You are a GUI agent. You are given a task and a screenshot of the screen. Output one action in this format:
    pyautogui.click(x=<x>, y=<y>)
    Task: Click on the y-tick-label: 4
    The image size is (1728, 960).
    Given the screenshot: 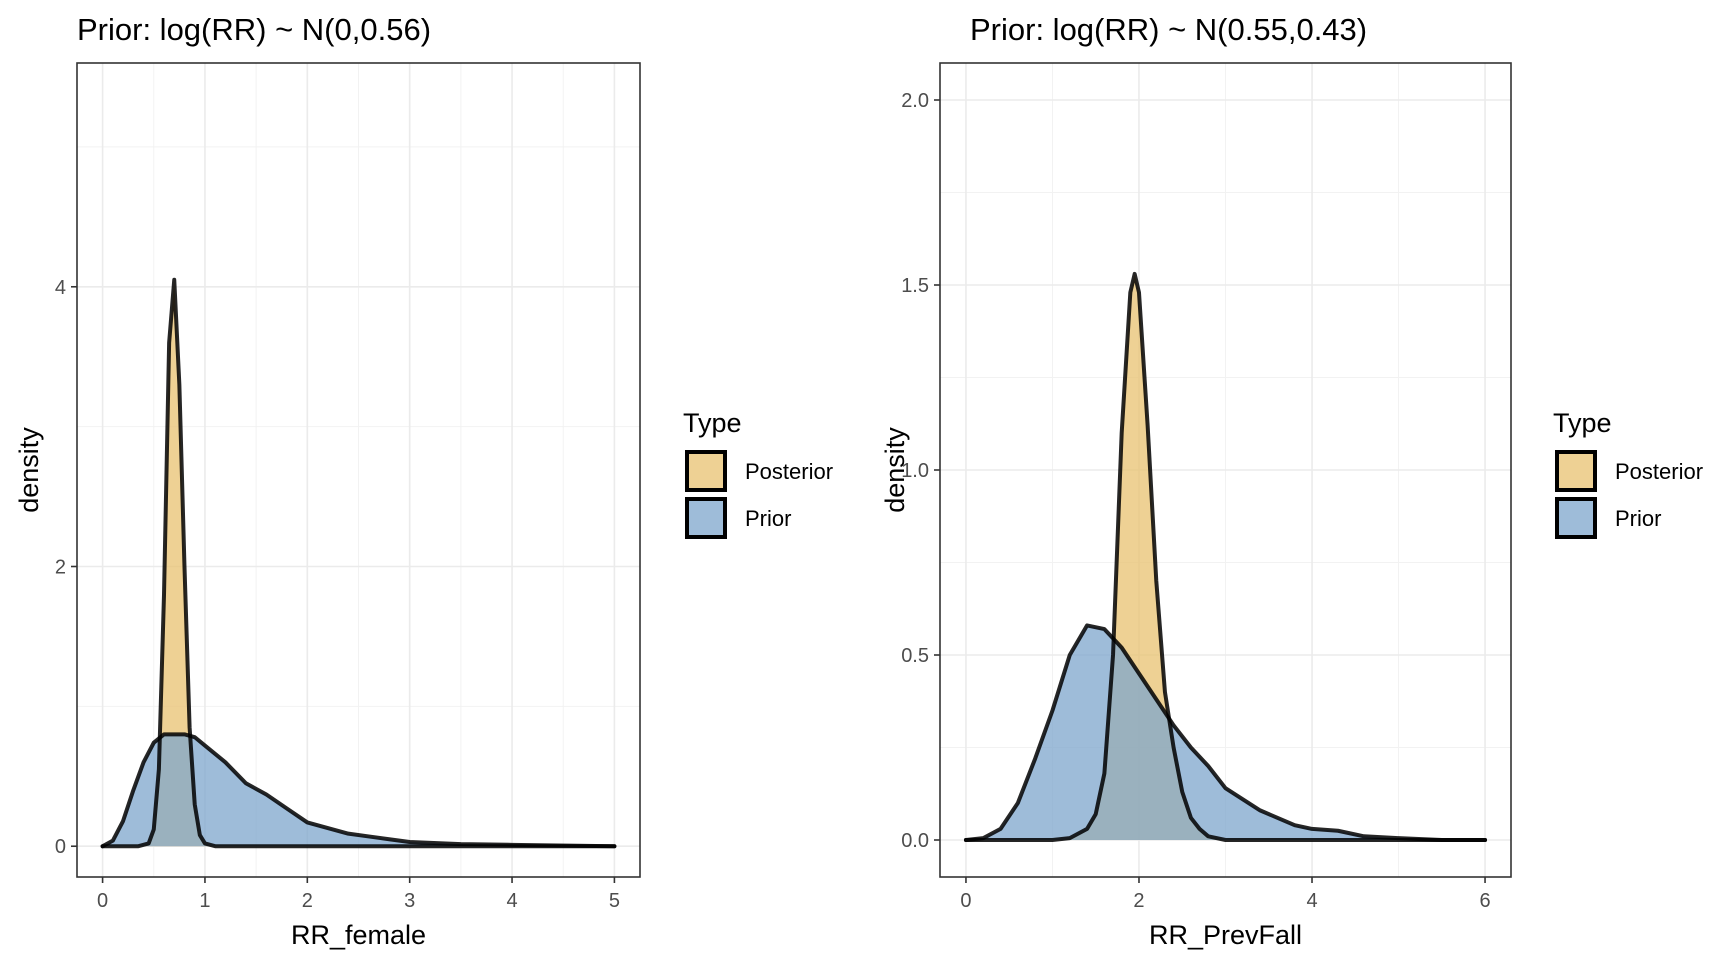 What is the action you would take?
    pyautogui.click(x=60, y=288)
    